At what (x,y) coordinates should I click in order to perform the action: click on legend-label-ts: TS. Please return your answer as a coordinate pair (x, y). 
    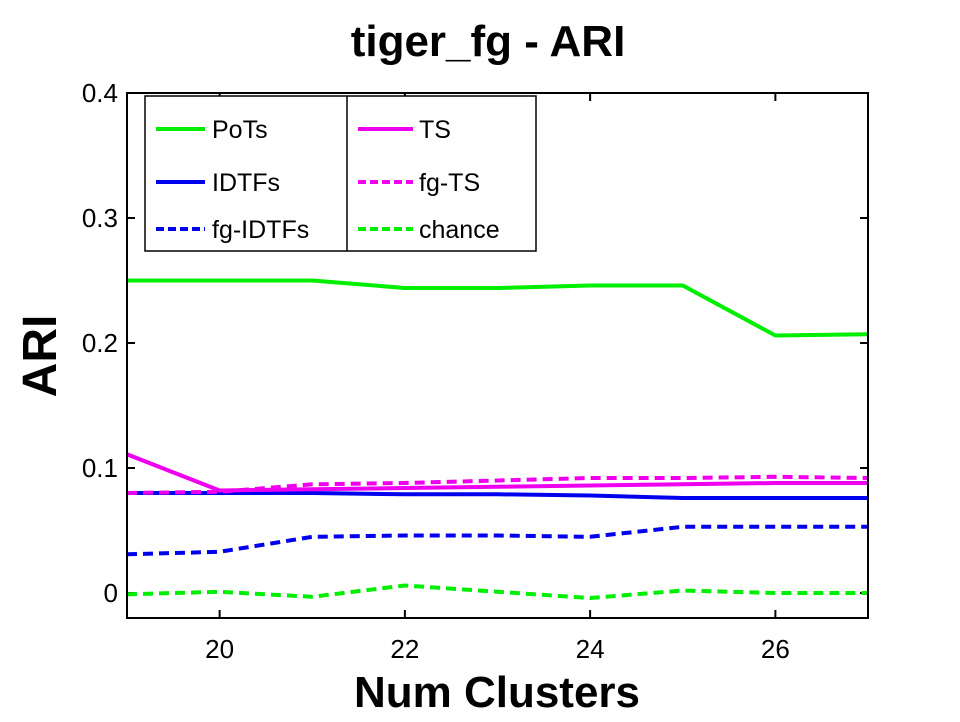
    Looking at the image, I should click on (435, 130).